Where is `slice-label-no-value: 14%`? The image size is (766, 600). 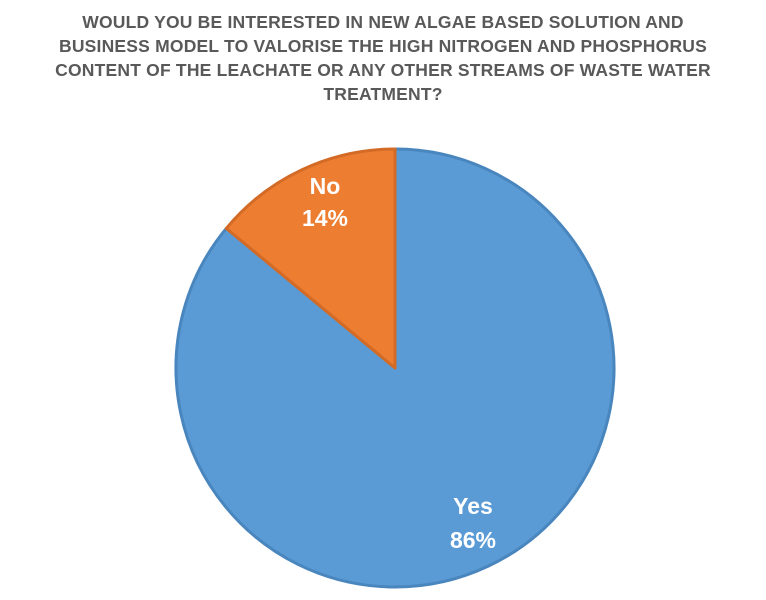
slice-label-no-value: 14% is located at coordinates (325, 218).